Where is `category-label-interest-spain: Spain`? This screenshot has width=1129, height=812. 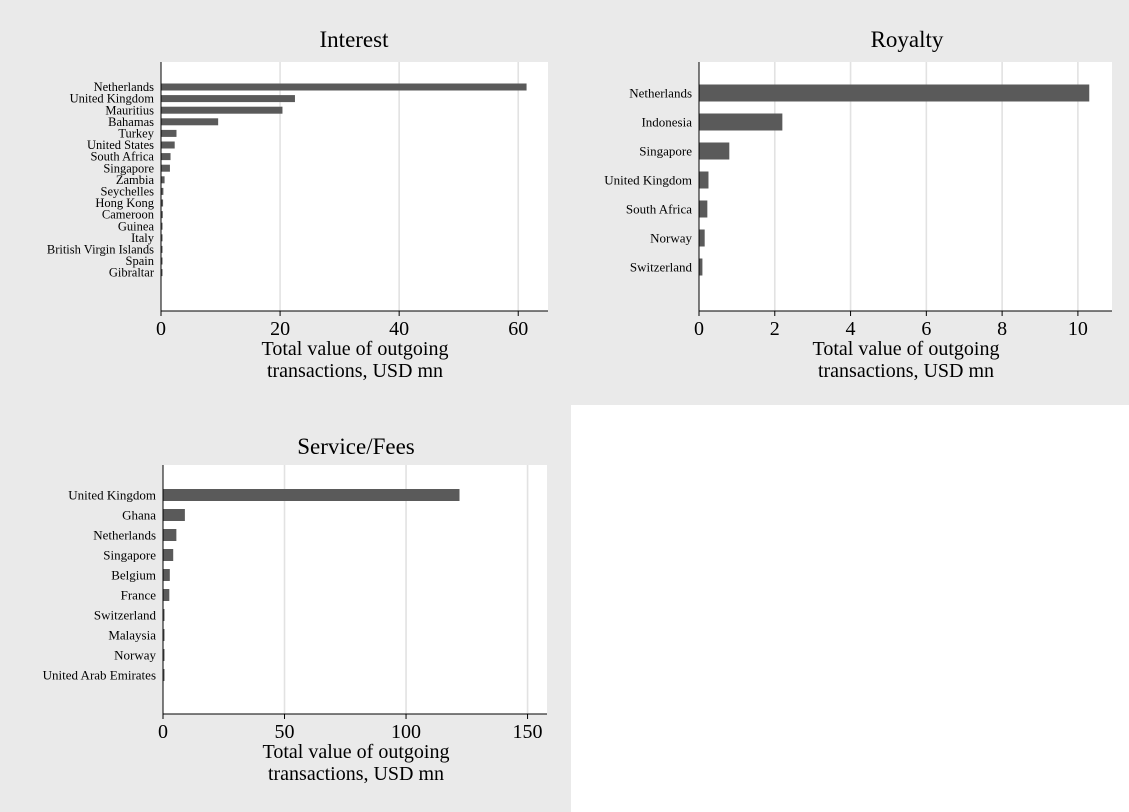 category-label-interest-spain: Spain is located at coordinates (140, 261).